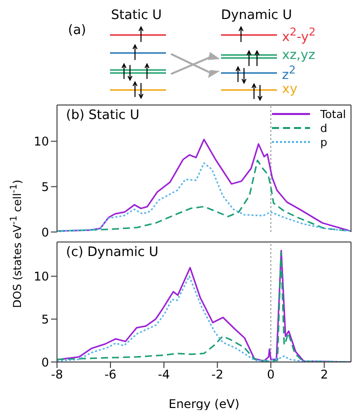  Describe the element at coordinates (77, 30) in the screenshot. I see `text: (a)` at that location.